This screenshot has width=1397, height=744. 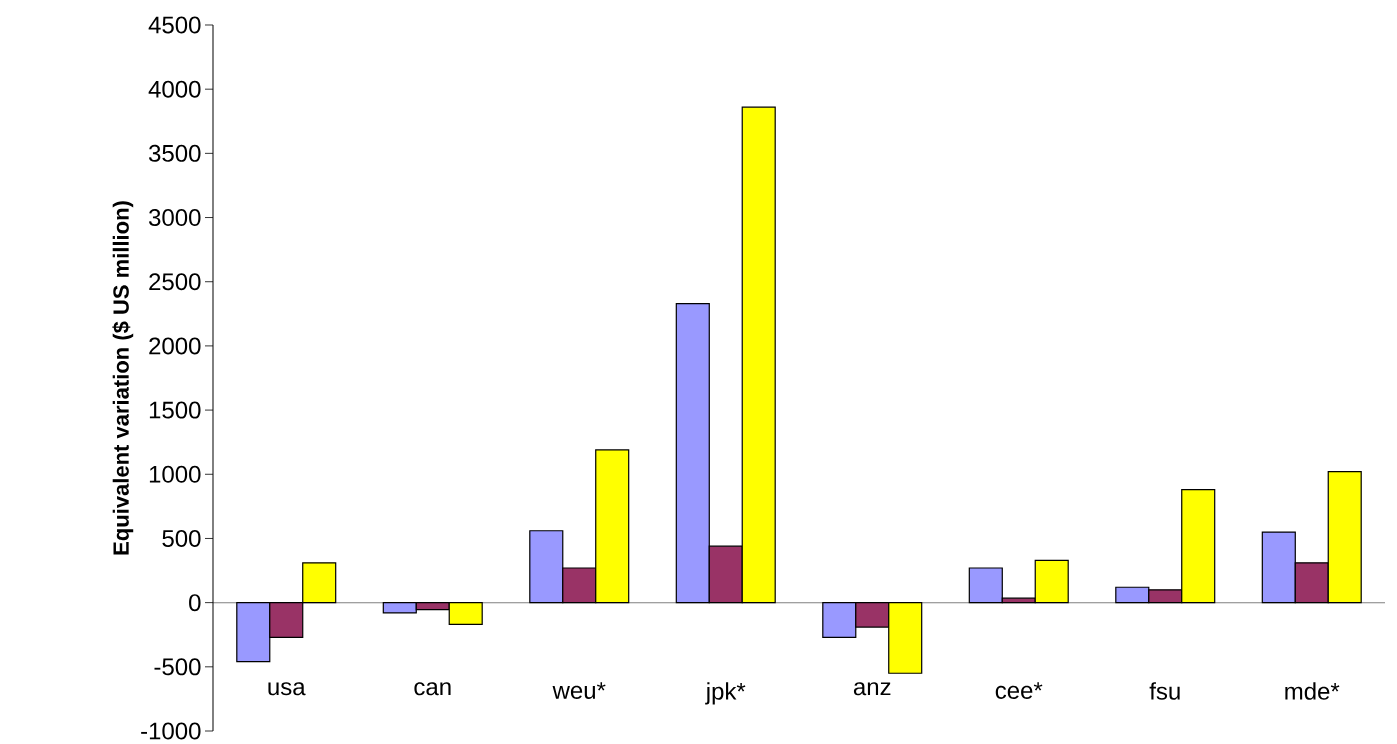 I want to click on y-tick-label: 1500, so click(x=175, y=410).